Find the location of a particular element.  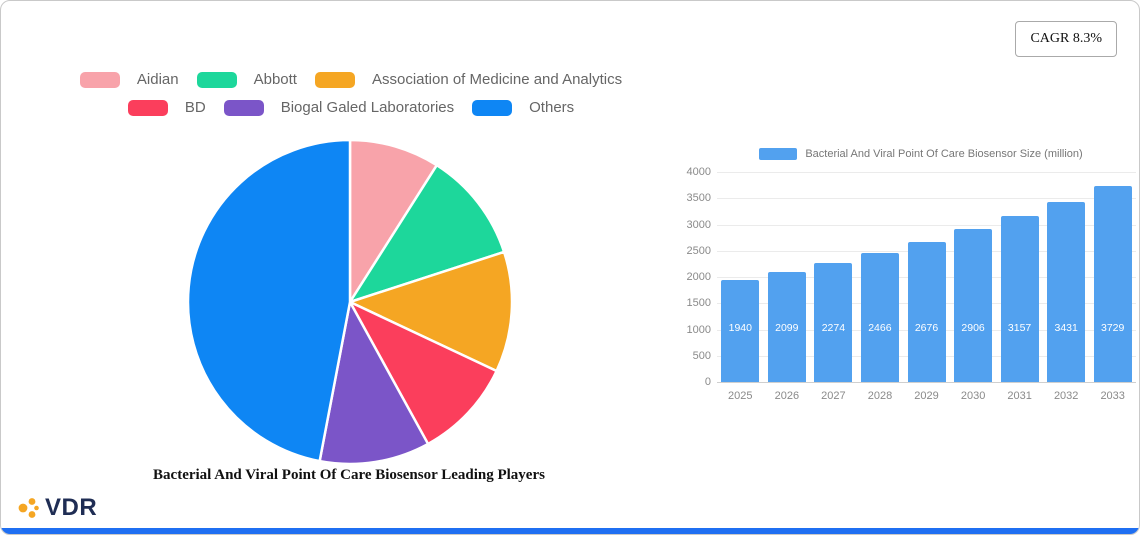

x-tick-label: 2026 is located at coordinates (787, 396).